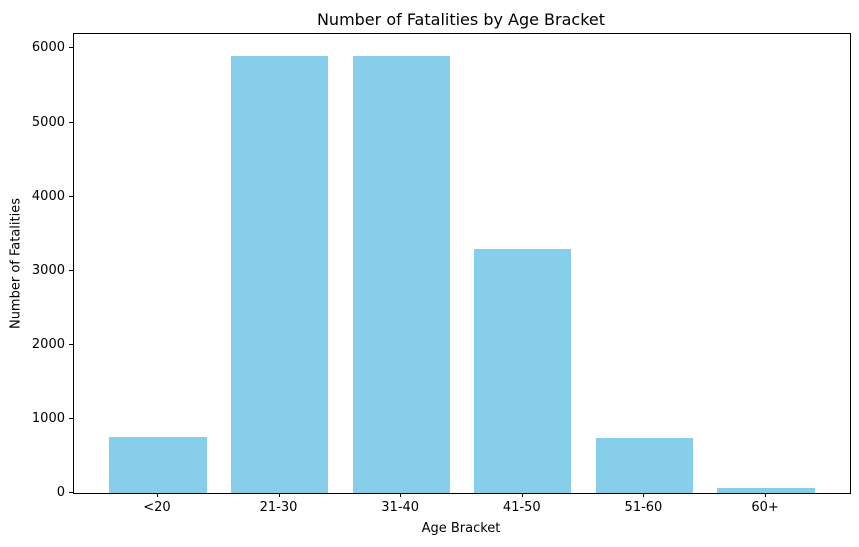  I want to click on x-axis-label: Age Bracket, so click(461, 528).